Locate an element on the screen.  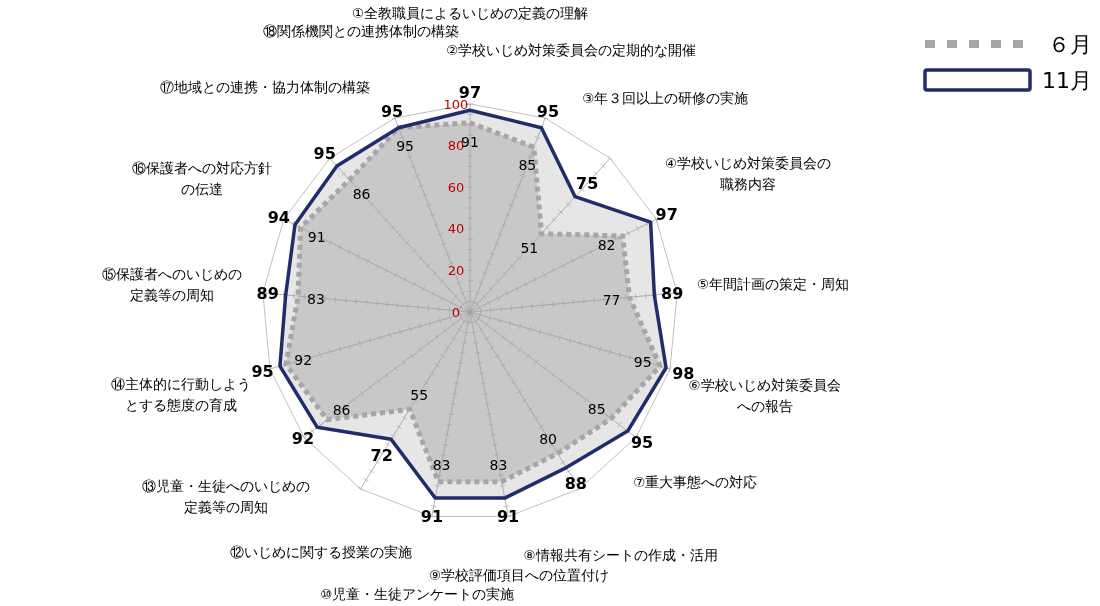
y-tick-label: 60 is located at coordinates (456, 187).